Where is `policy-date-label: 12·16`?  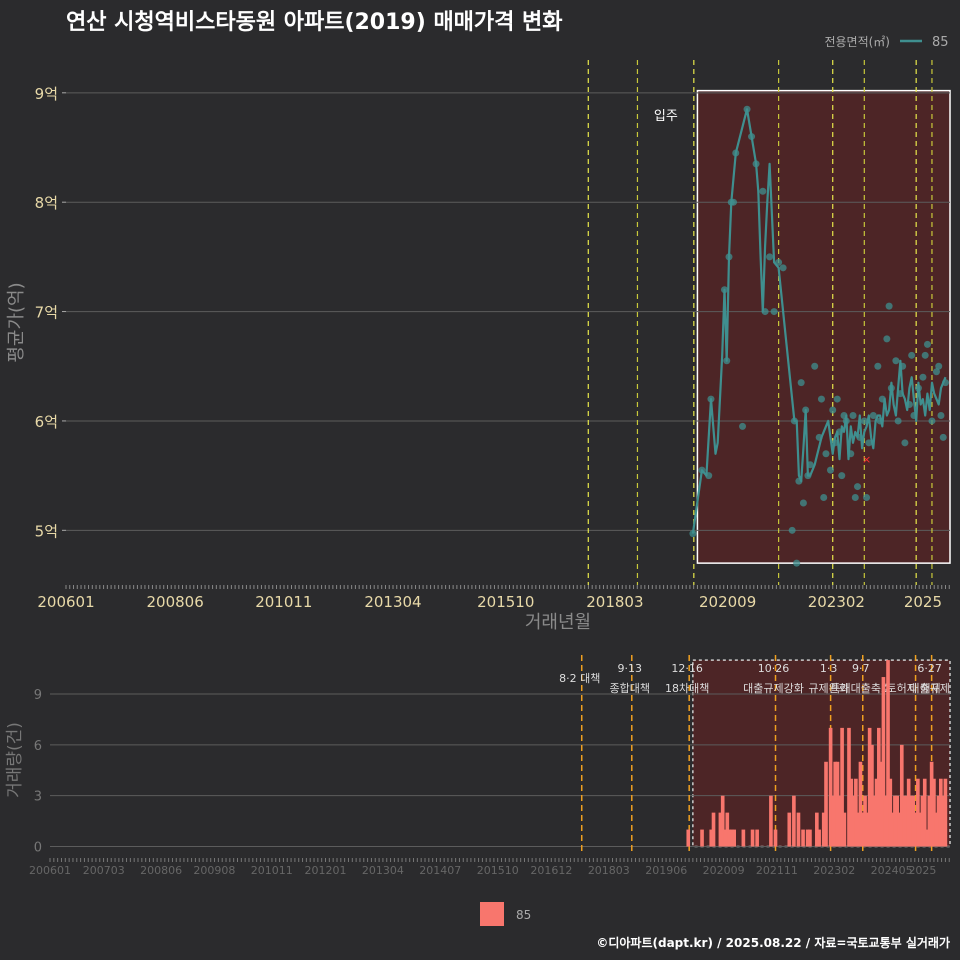 policy-date-label: 12·16 is located at coordinates (687, 668).